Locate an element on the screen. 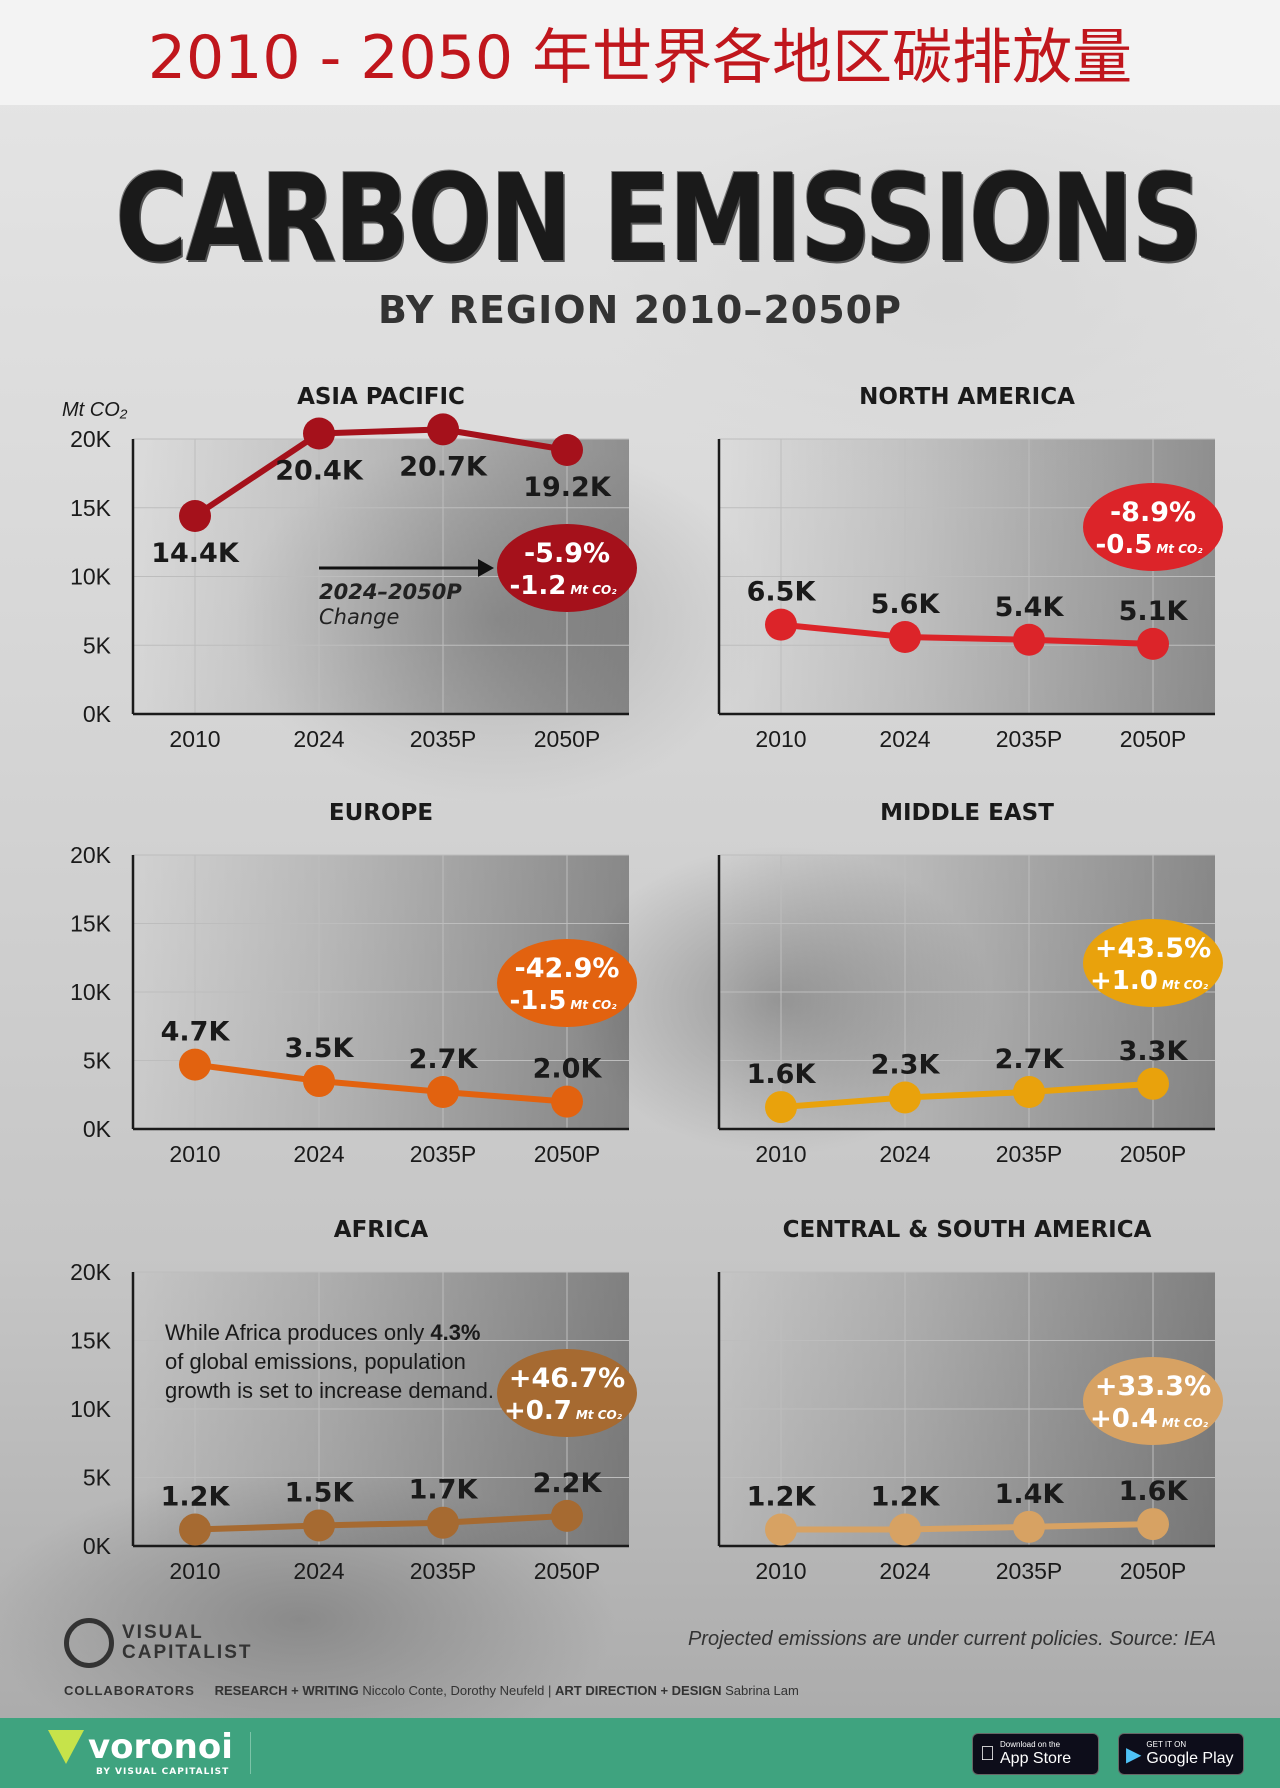  banner: 2010 - 2050 年世界各地区碳排放量 is located at coordinates (640, 52).